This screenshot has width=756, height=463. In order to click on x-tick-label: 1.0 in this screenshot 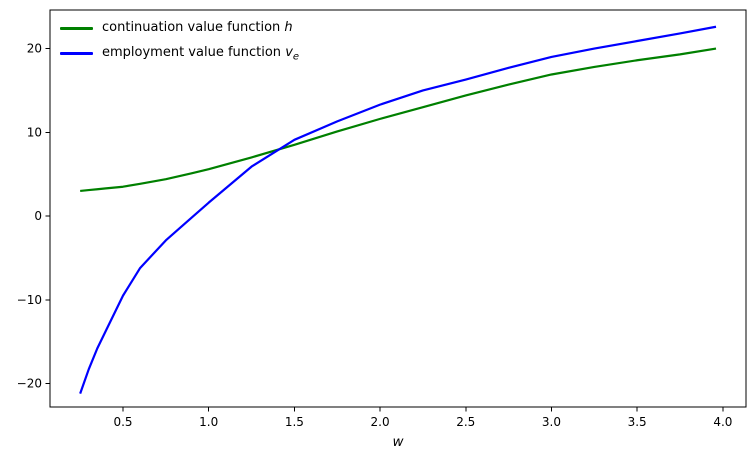, I will do `click(208, 422)`.